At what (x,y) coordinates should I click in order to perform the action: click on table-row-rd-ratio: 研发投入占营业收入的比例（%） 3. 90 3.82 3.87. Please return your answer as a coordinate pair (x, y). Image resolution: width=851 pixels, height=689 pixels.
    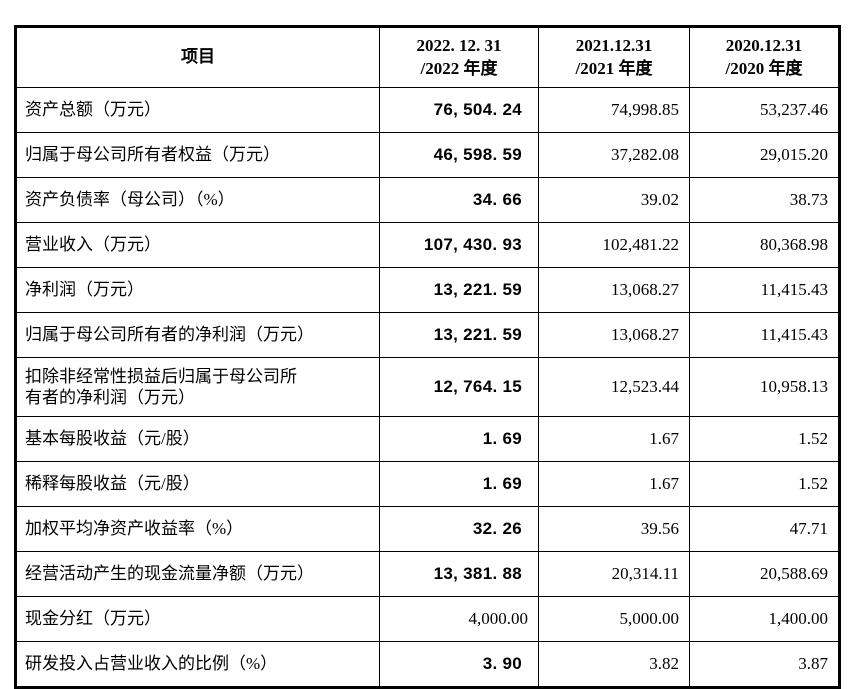
    Looking at the image, I should click on (427, 664).